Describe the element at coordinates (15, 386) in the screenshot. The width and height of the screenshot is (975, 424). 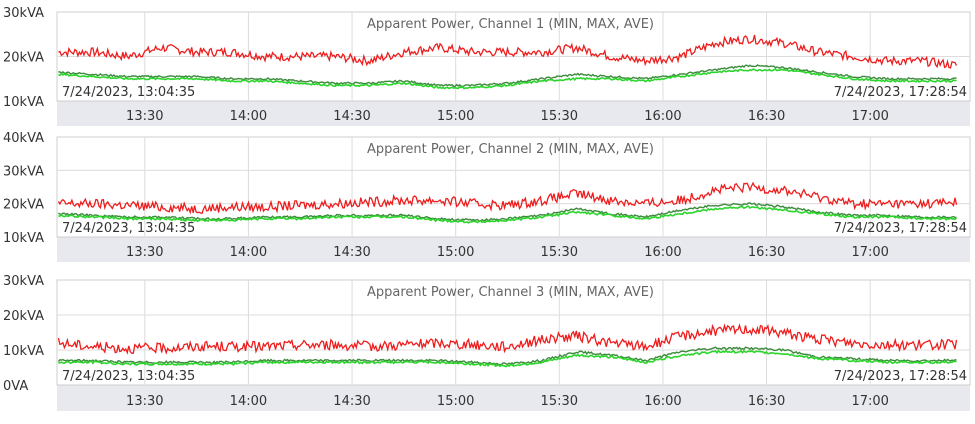
I see `y-tick-label: 0VA` at that location.